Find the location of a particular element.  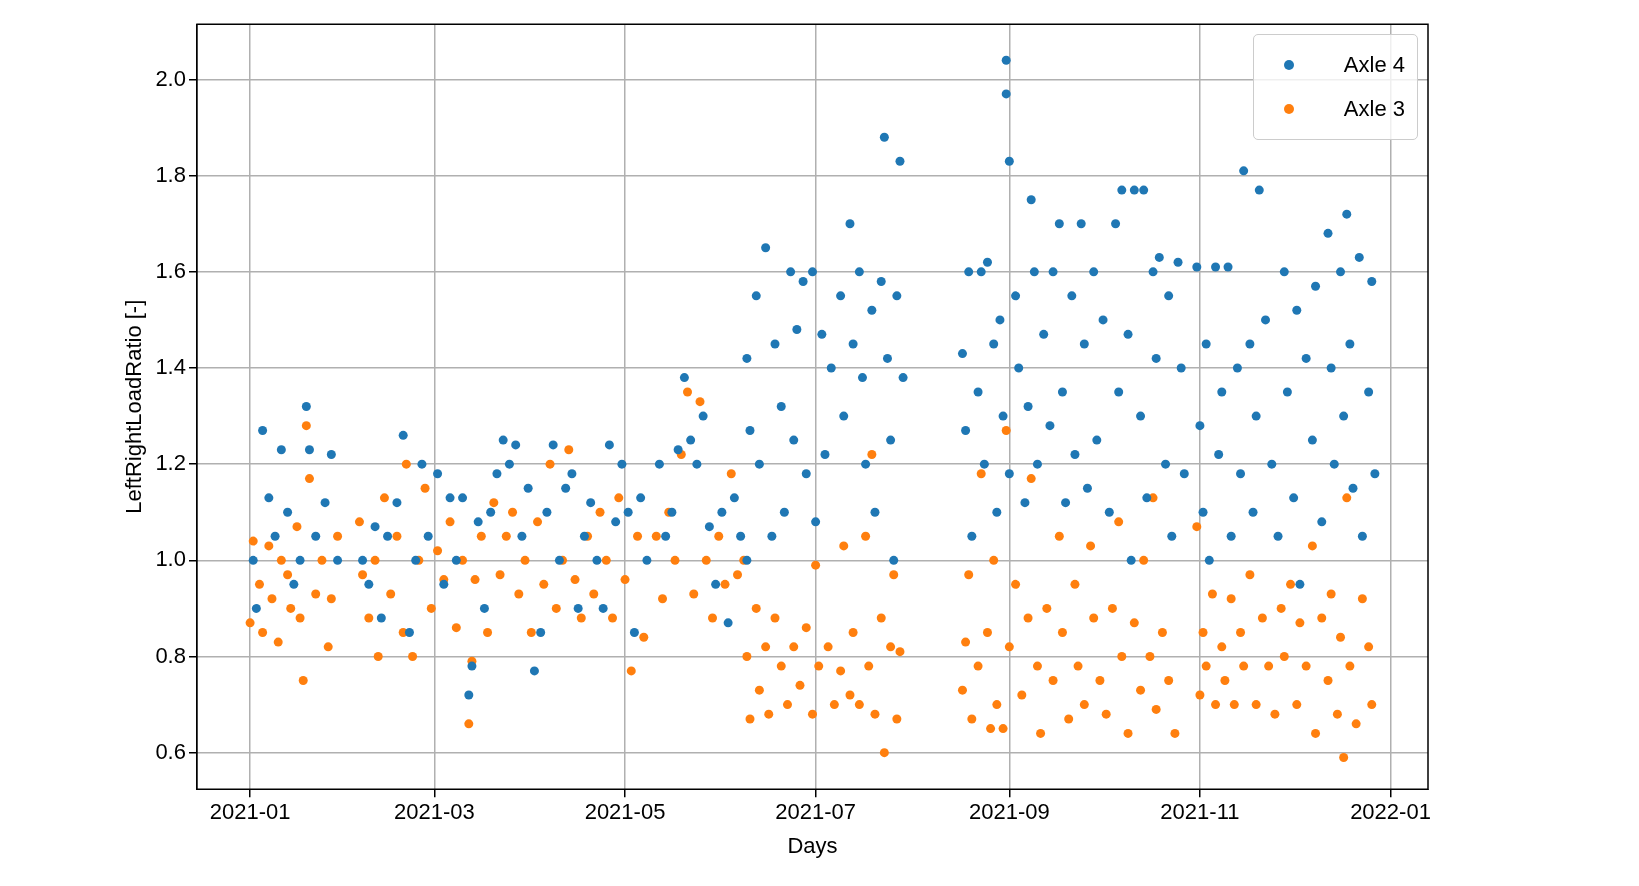

x-tick-label: 2021-03 is located at coordinates (434, 812).